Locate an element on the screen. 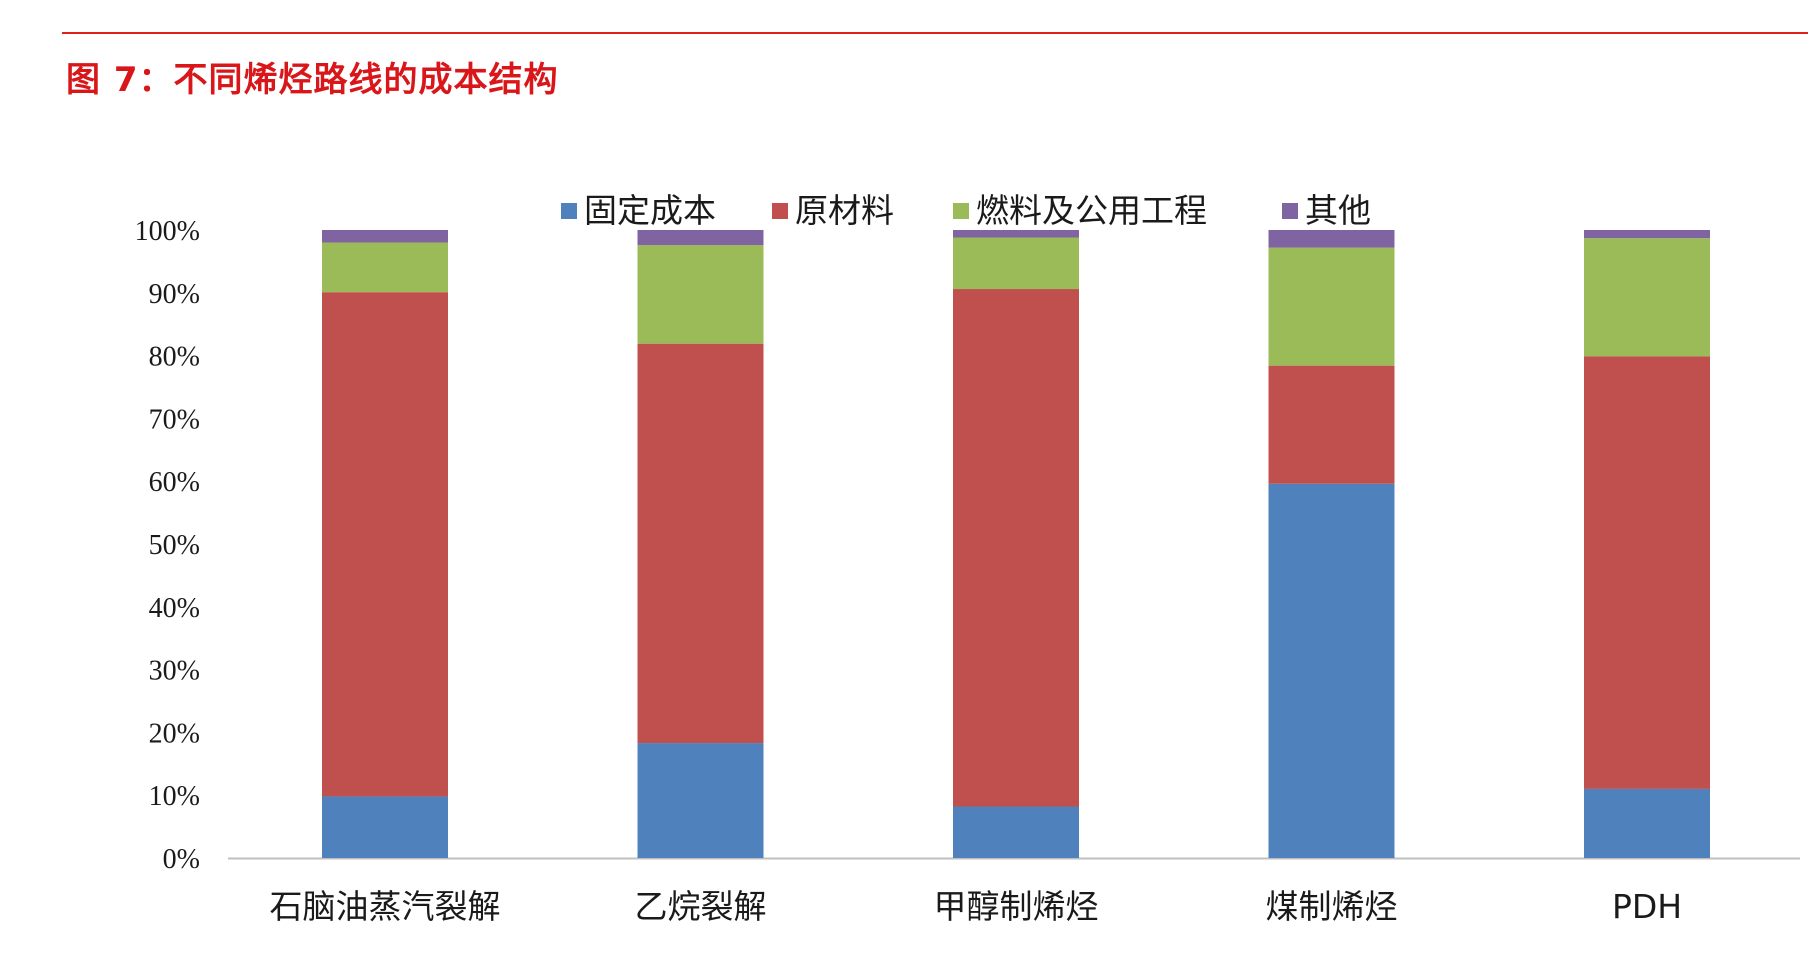 The height and width of the screenshot is (958, 1808). legend-label: 固定成本 is located at coordinates (650, 210).